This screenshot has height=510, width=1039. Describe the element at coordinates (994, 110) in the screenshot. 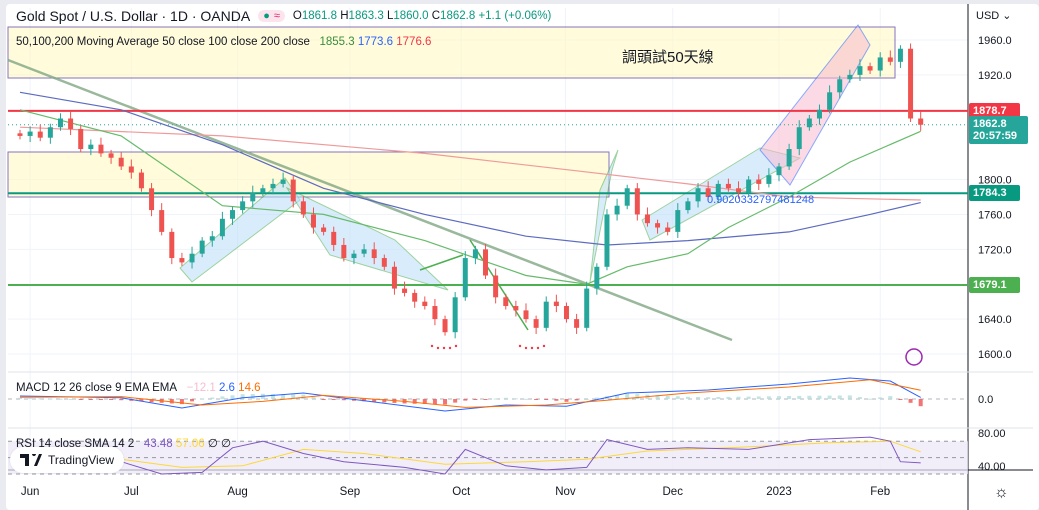

I see `level-tag: 1878.7` at that location.